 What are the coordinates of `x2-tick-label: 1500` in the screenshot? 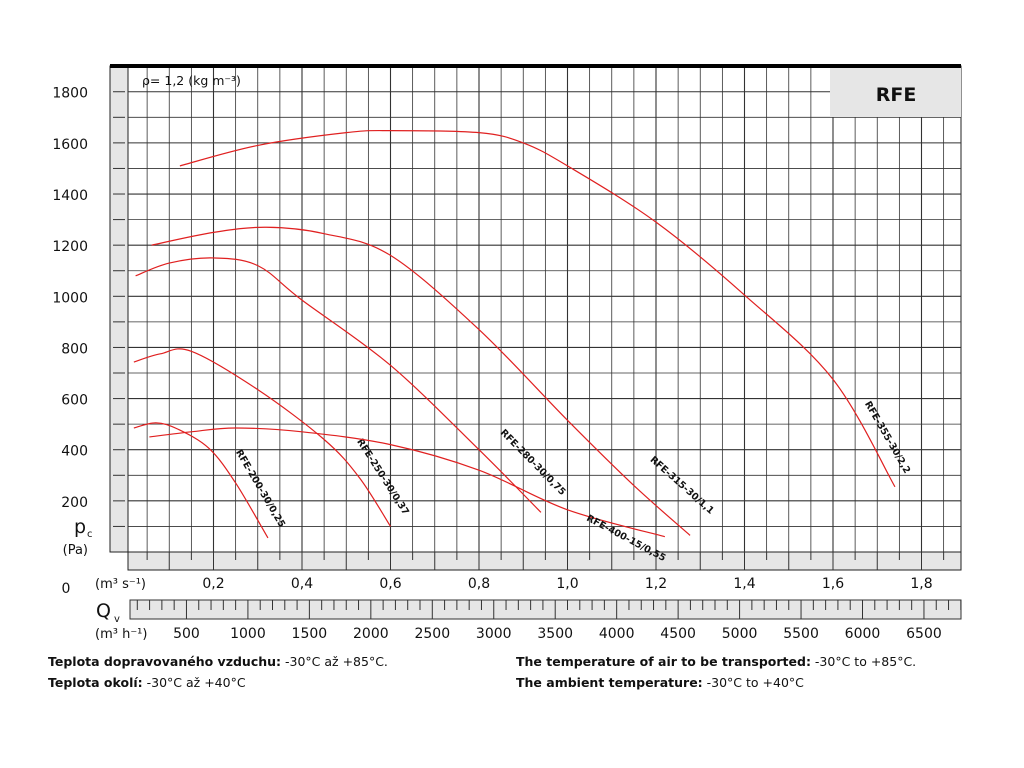 It's located at (310, 634).